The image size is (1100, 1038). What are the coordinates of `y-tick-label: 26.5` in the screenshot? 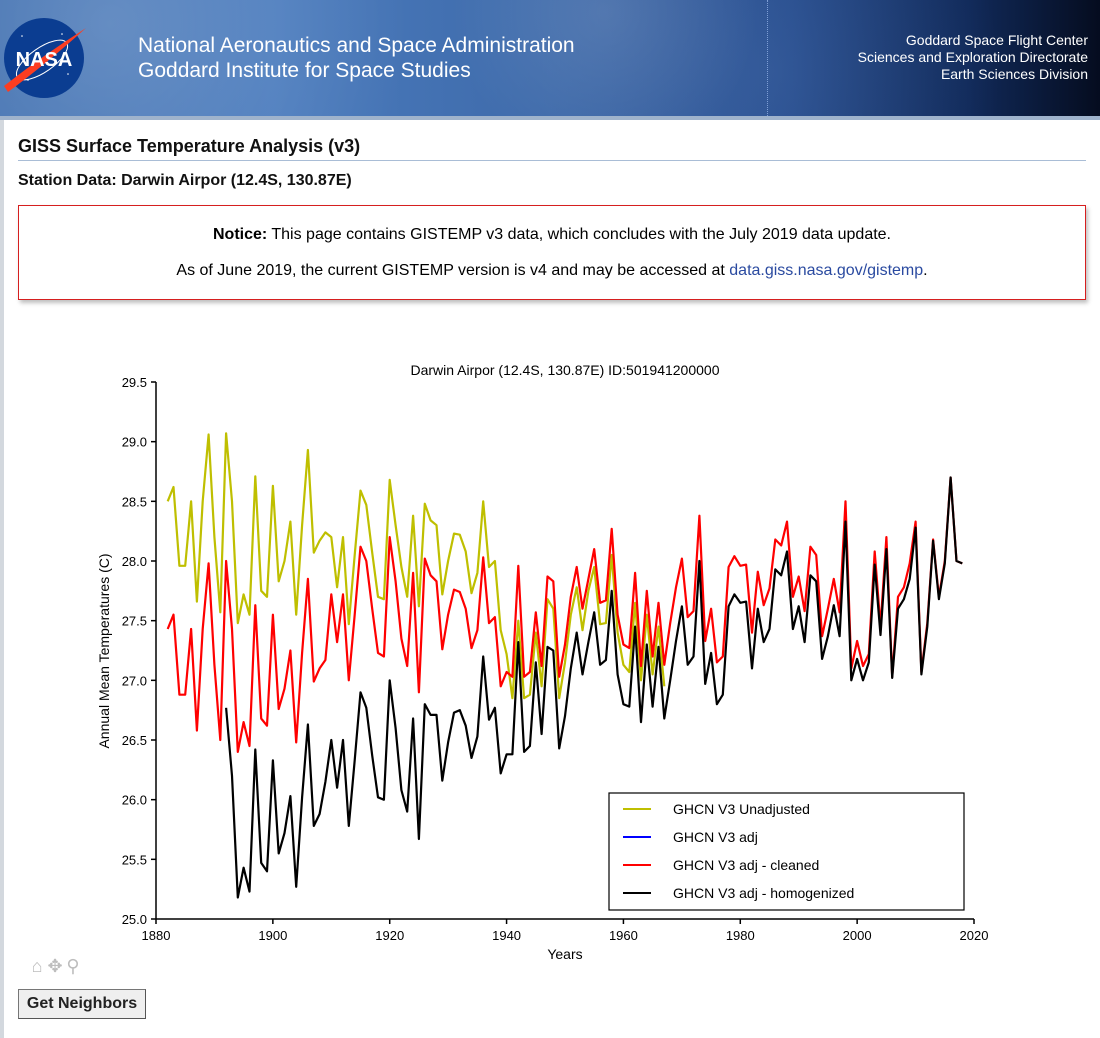 It's located at (134, 740).